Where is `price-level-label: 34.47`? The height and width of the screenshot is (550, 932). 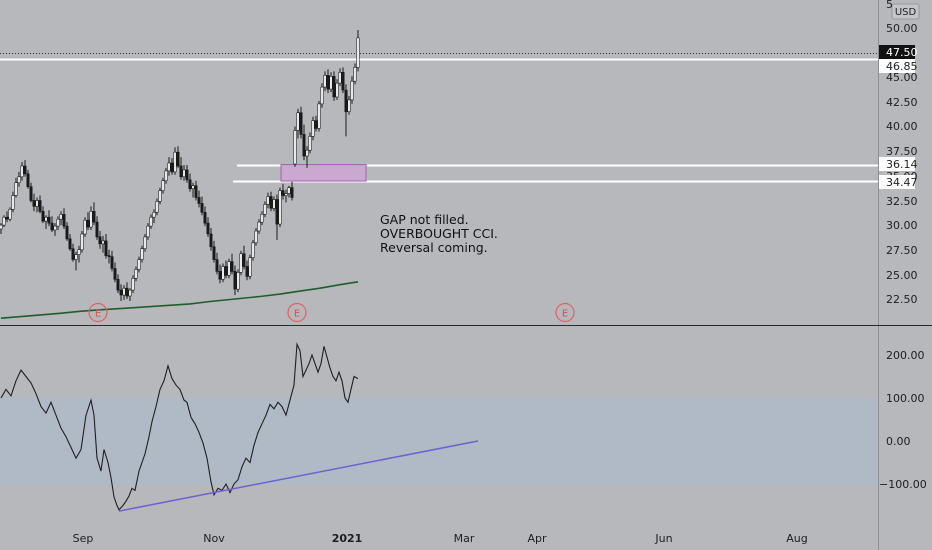 price-level-label: 34.47 is located at coordinates (902, 182).